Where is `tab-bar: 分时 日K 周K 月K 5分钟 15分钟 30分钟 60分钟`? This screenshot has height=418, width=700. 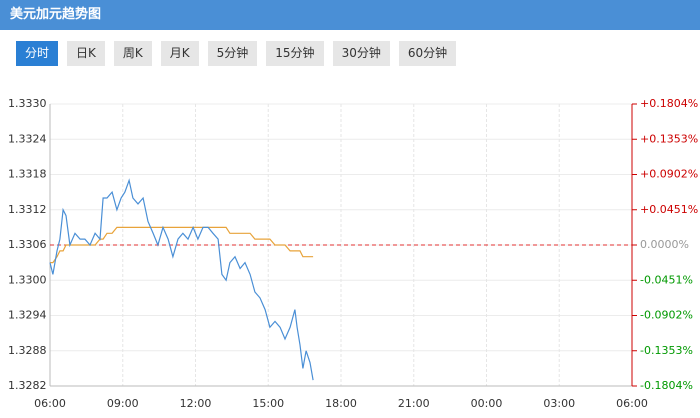 tab-bar: 分时 日K 周K 月K 5分钟 15分钟 30分钟 60分钟 is located at coordinates (236, 53).